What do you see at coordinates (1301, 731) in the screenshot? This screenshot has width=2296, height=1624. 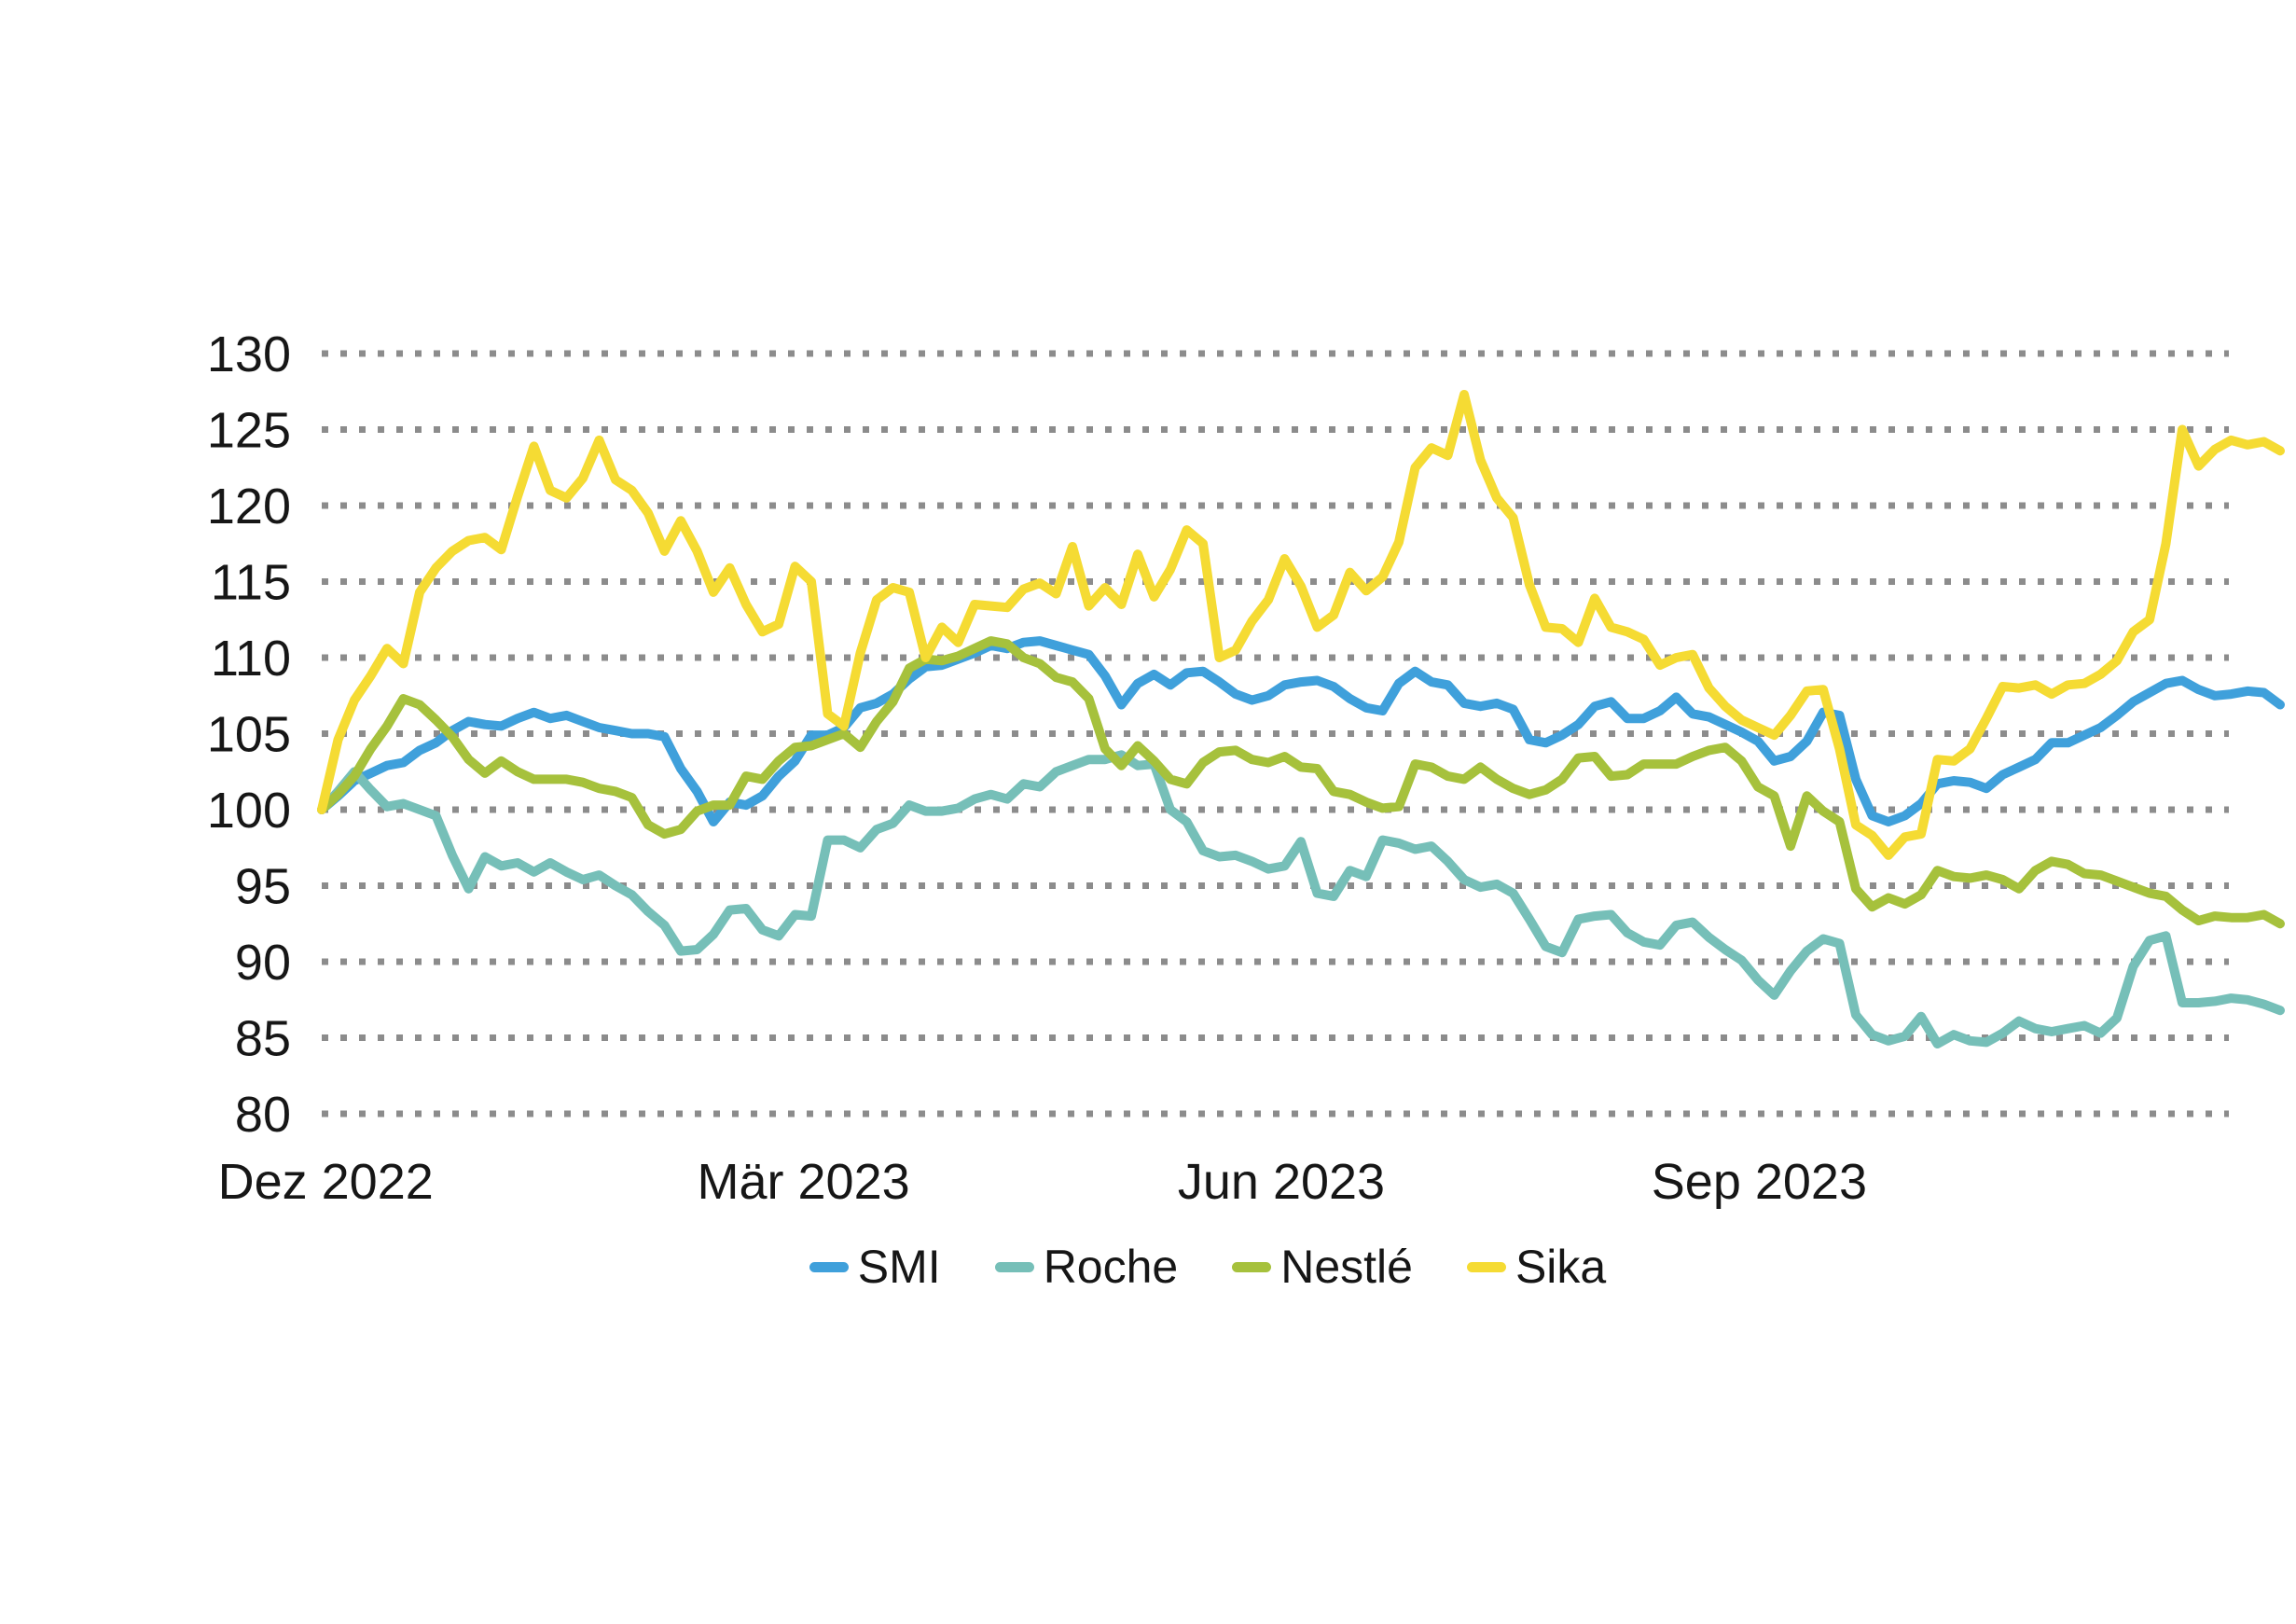 I see `series-line-smi` at bounding box center [1301, 731].